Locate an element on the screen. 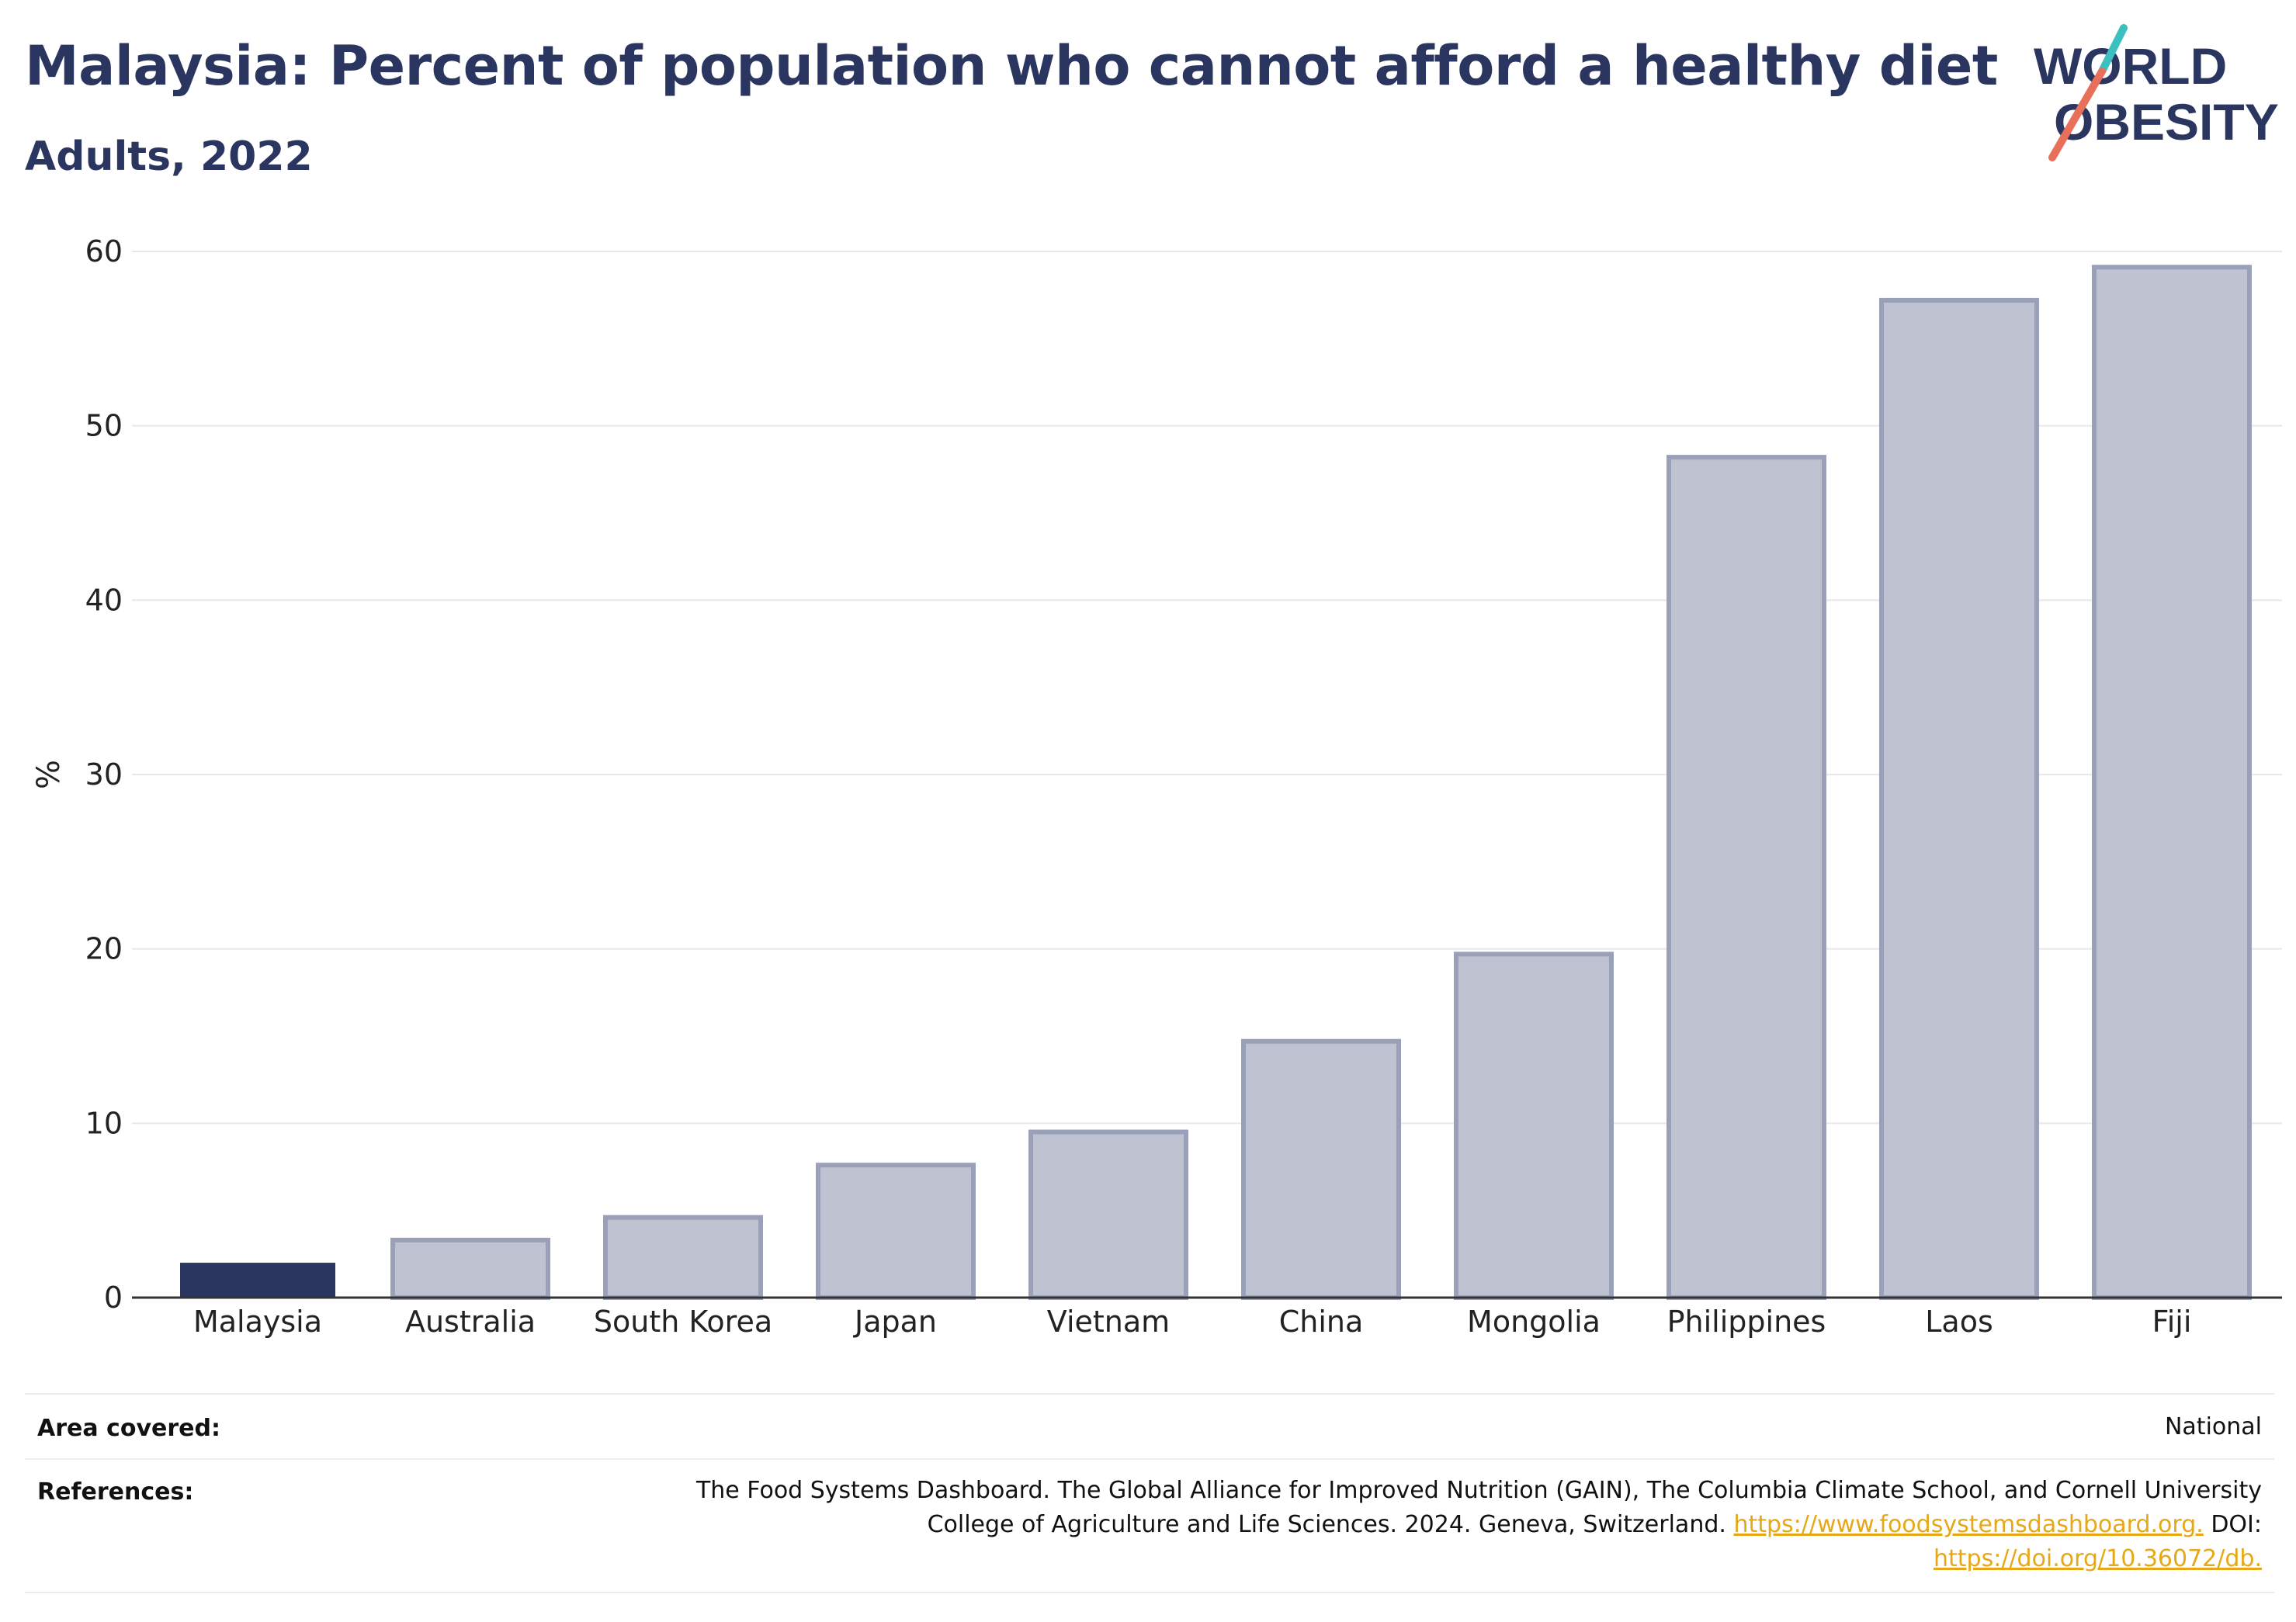 This screenshot has width=2296, height=1622. bar-fiji is located at coordinates (2172, 783).